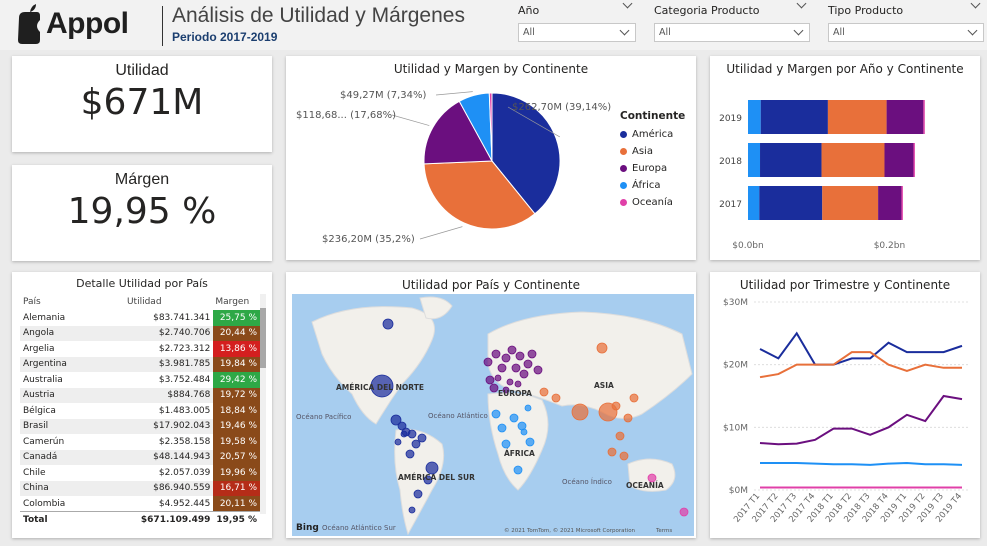  What do you see at coordinates (140, 457) in the screenshot?
I see `table-row: Canadá $48.144.943 20,57 %` at bounding box center [140, 457].